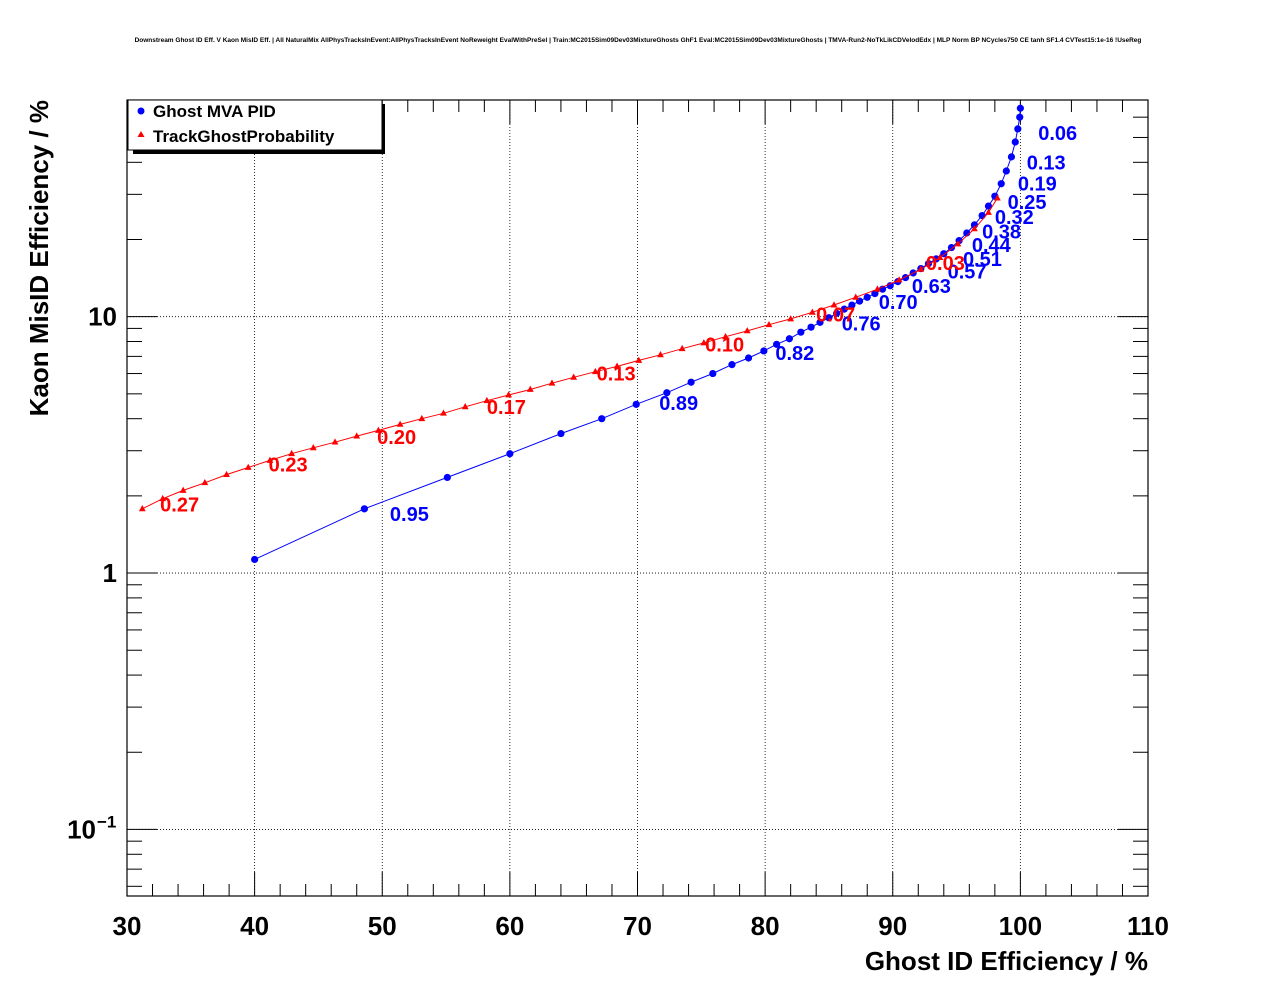  Describe the element at coordinates (288, 466) in the screenshot. I see `point-label: 0.23` at that location.